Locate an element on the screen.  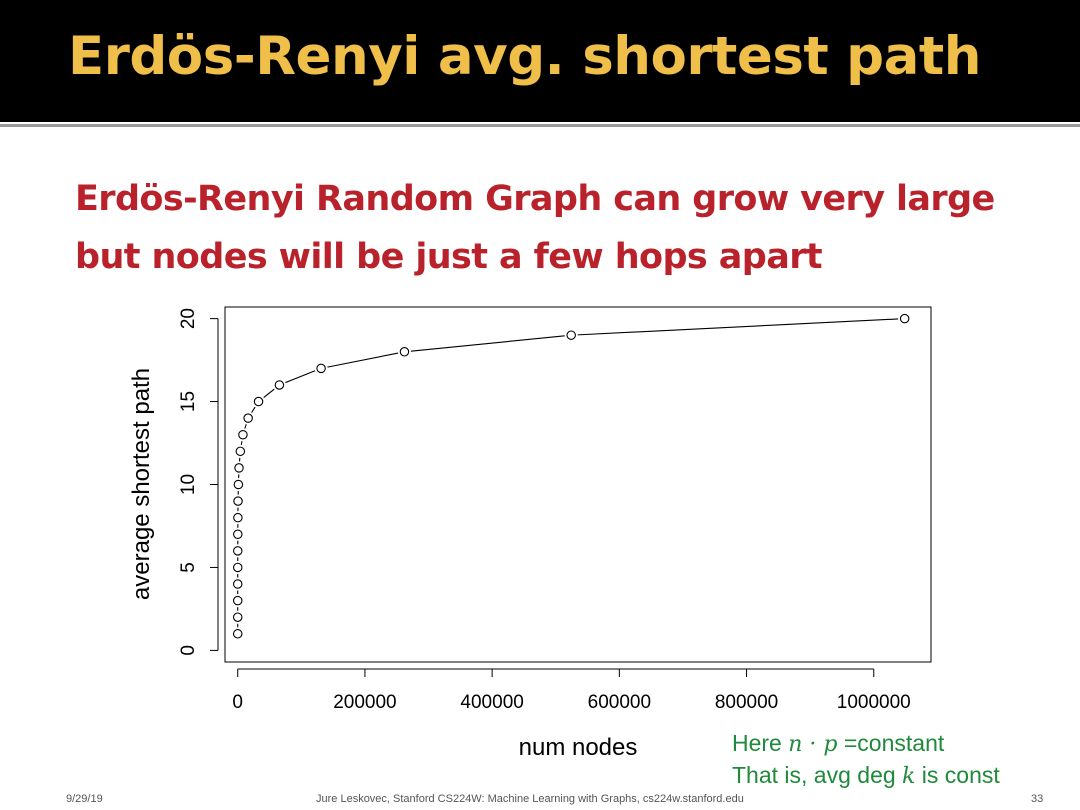
x-tick-label: 600000 is located at coordinates (619, 702).